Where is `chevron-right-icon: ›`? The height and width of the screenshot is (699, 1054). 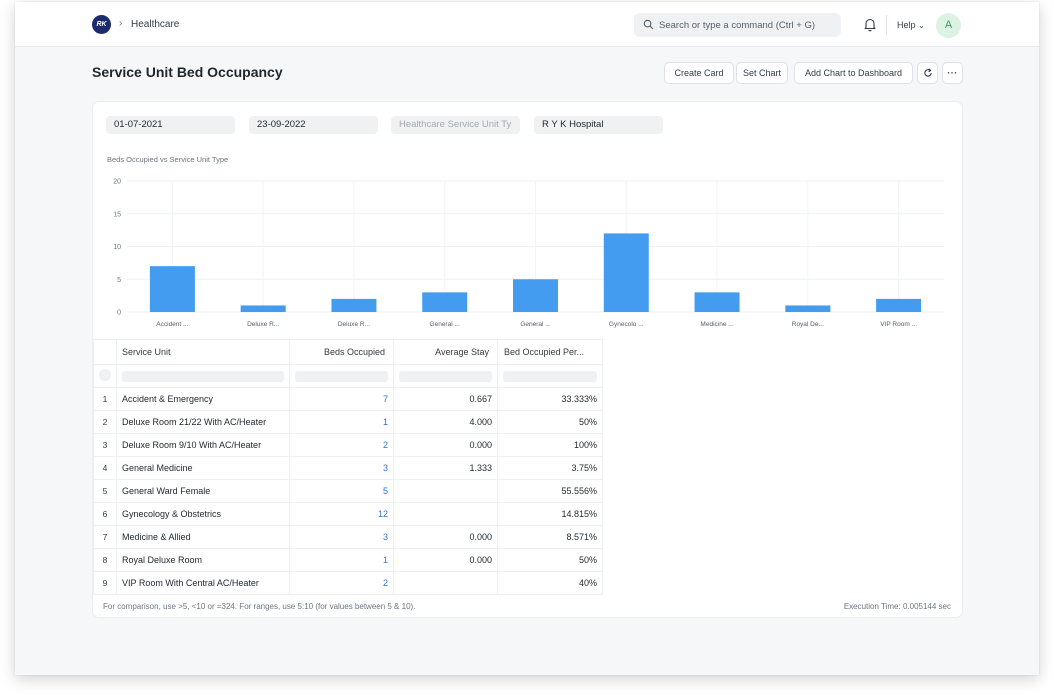
chevron-right-icon: › is located at coordinates (121, 23).